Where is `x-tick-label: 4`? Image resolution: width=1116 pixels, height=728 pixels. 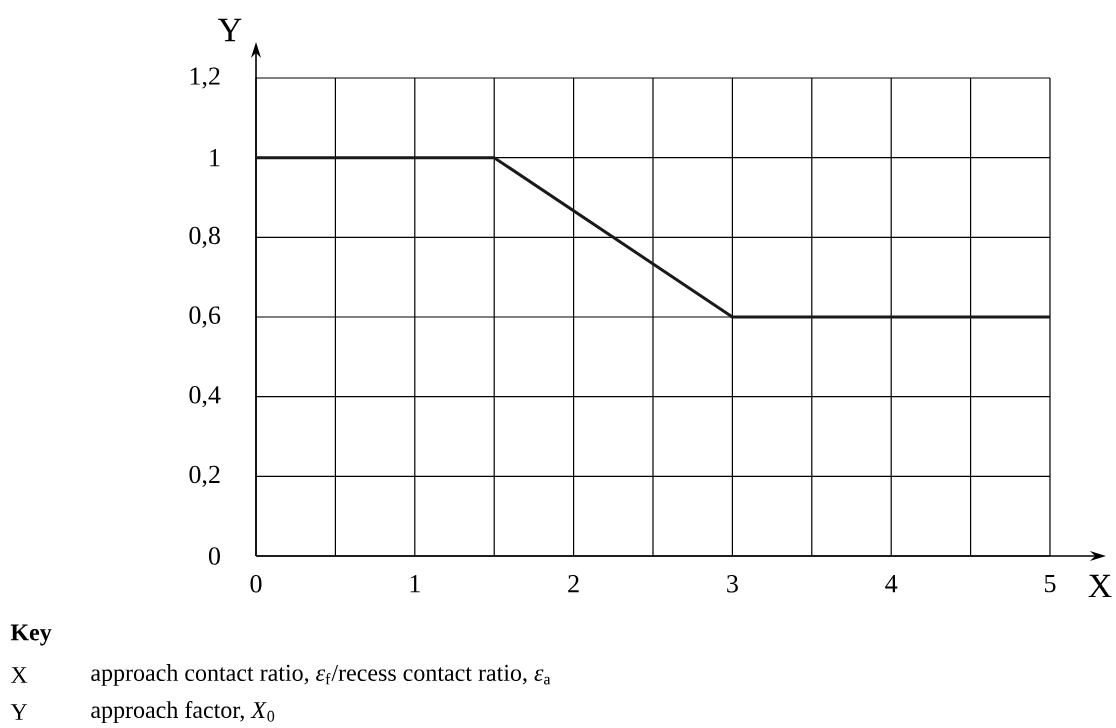 x-tick-label: 4 is located at coordinates (891, 584).